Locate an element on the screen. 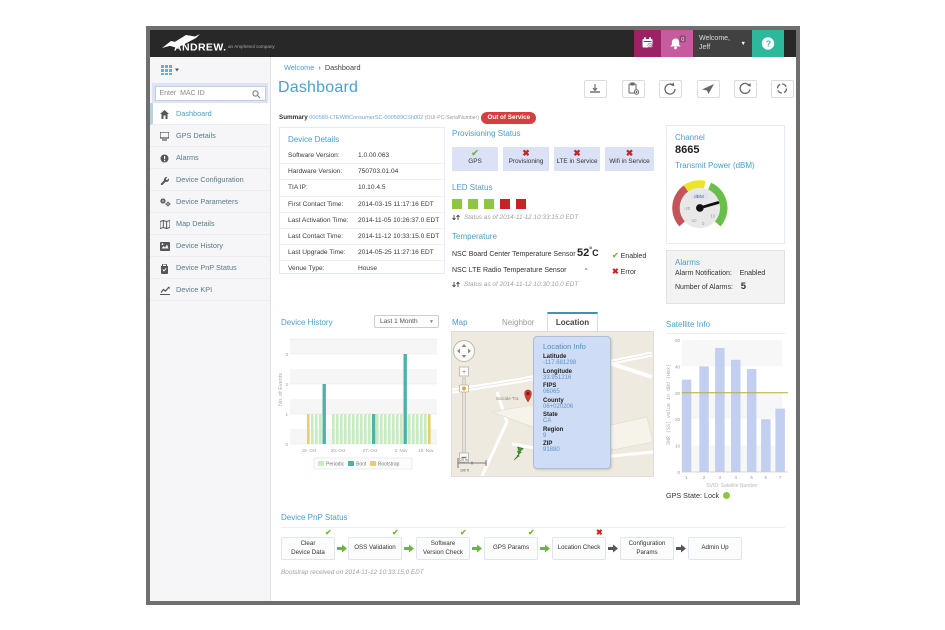  svg-text: SNR (SS) value in dBd (Hex) is located at coordinates (669, 404).